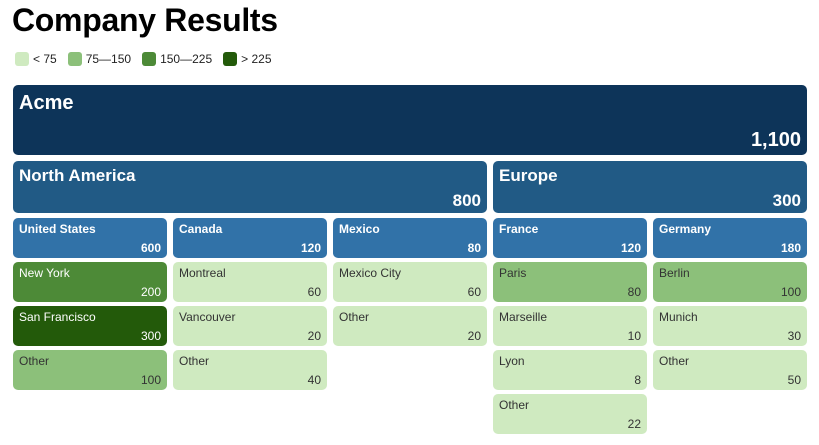  Describe the element at coordinates (775, 140) in the screenshot. I see `tile-value: 1,100` at that location.